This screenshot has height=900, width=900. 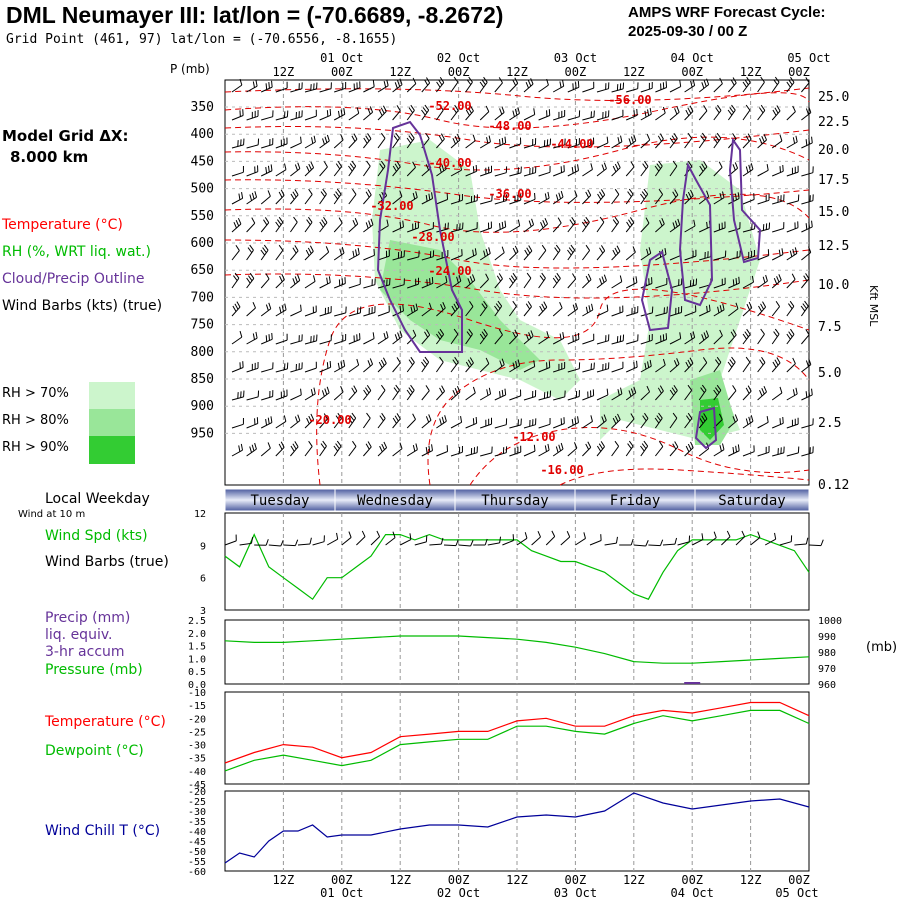 What do you see at coordinates (458, 58) in the screenshot?
I see `top-date-label: 02 Oct` at bounding box center [458, 58].